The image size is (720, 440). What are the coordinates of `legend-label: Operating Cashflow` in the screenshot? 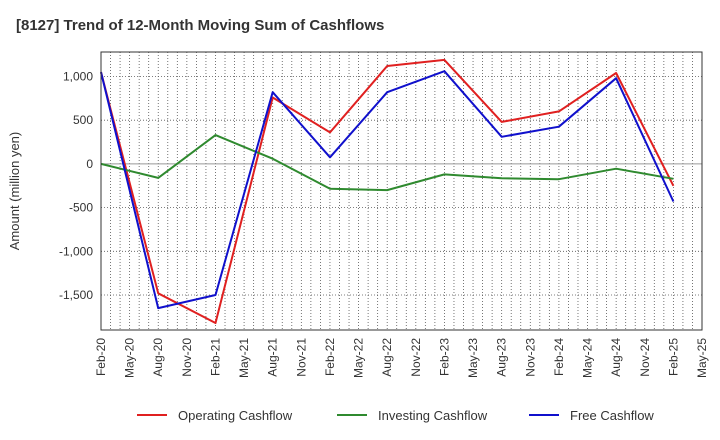 It's located at (235, 415).